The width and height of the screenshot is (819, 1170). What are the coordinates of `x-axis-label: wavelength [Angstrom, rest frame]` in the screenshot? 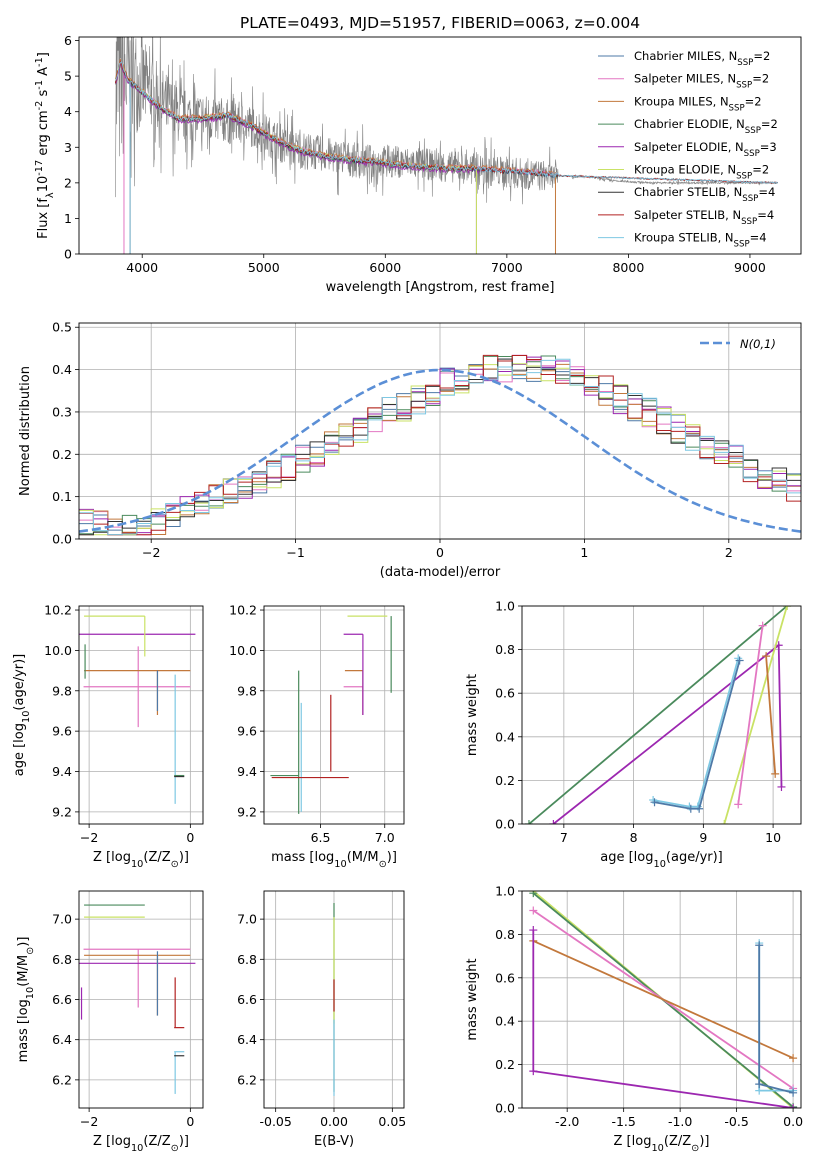 It's located at (440, 287).